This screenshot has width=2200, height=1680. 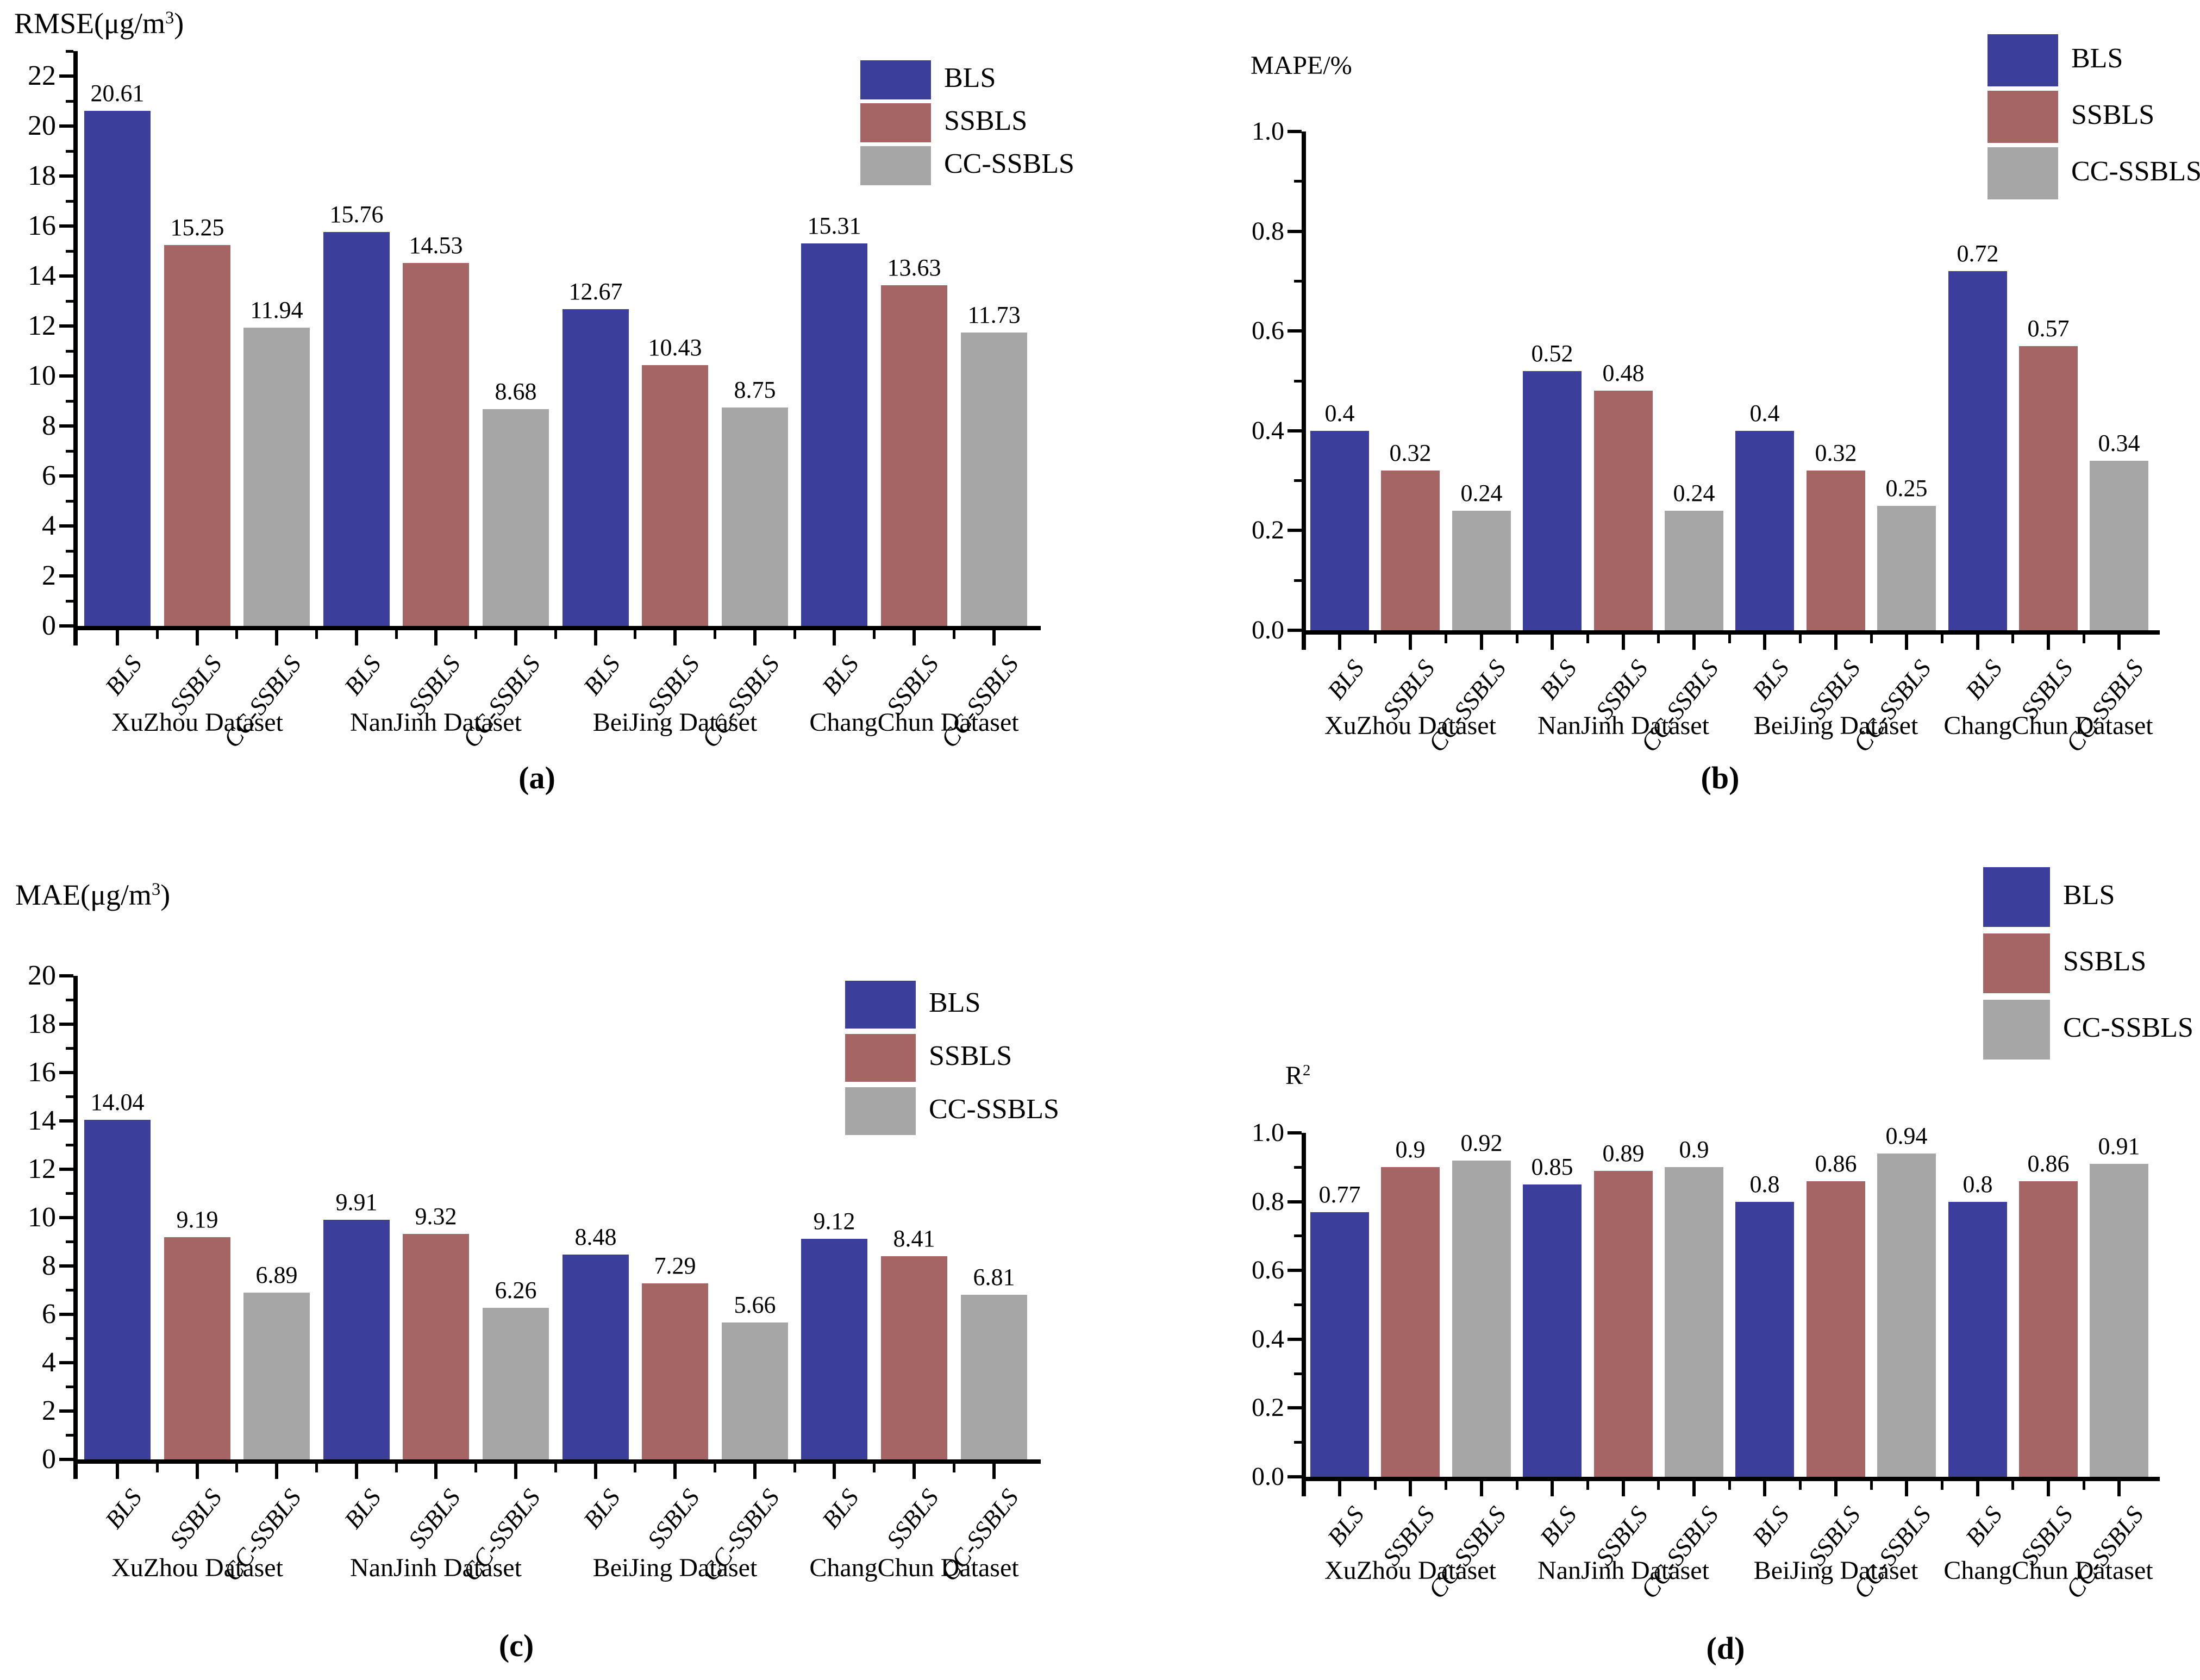 What do you see at coordinates (42, 225) in the screenshot?
I see `y-tick-label: 16` at bounding box center [42, 225].